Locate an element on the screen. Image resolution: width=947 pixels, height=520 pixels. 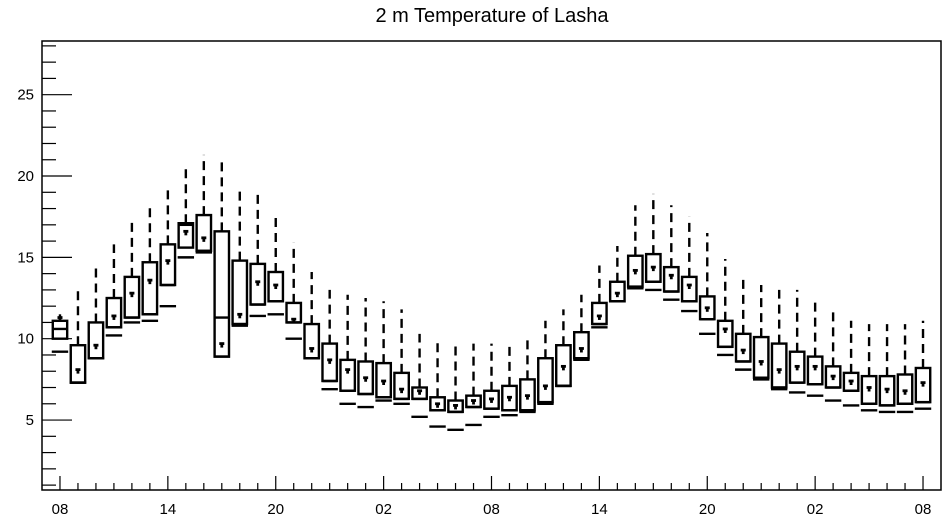
y-tick-label: 25 is located at coordinates (25, 95).